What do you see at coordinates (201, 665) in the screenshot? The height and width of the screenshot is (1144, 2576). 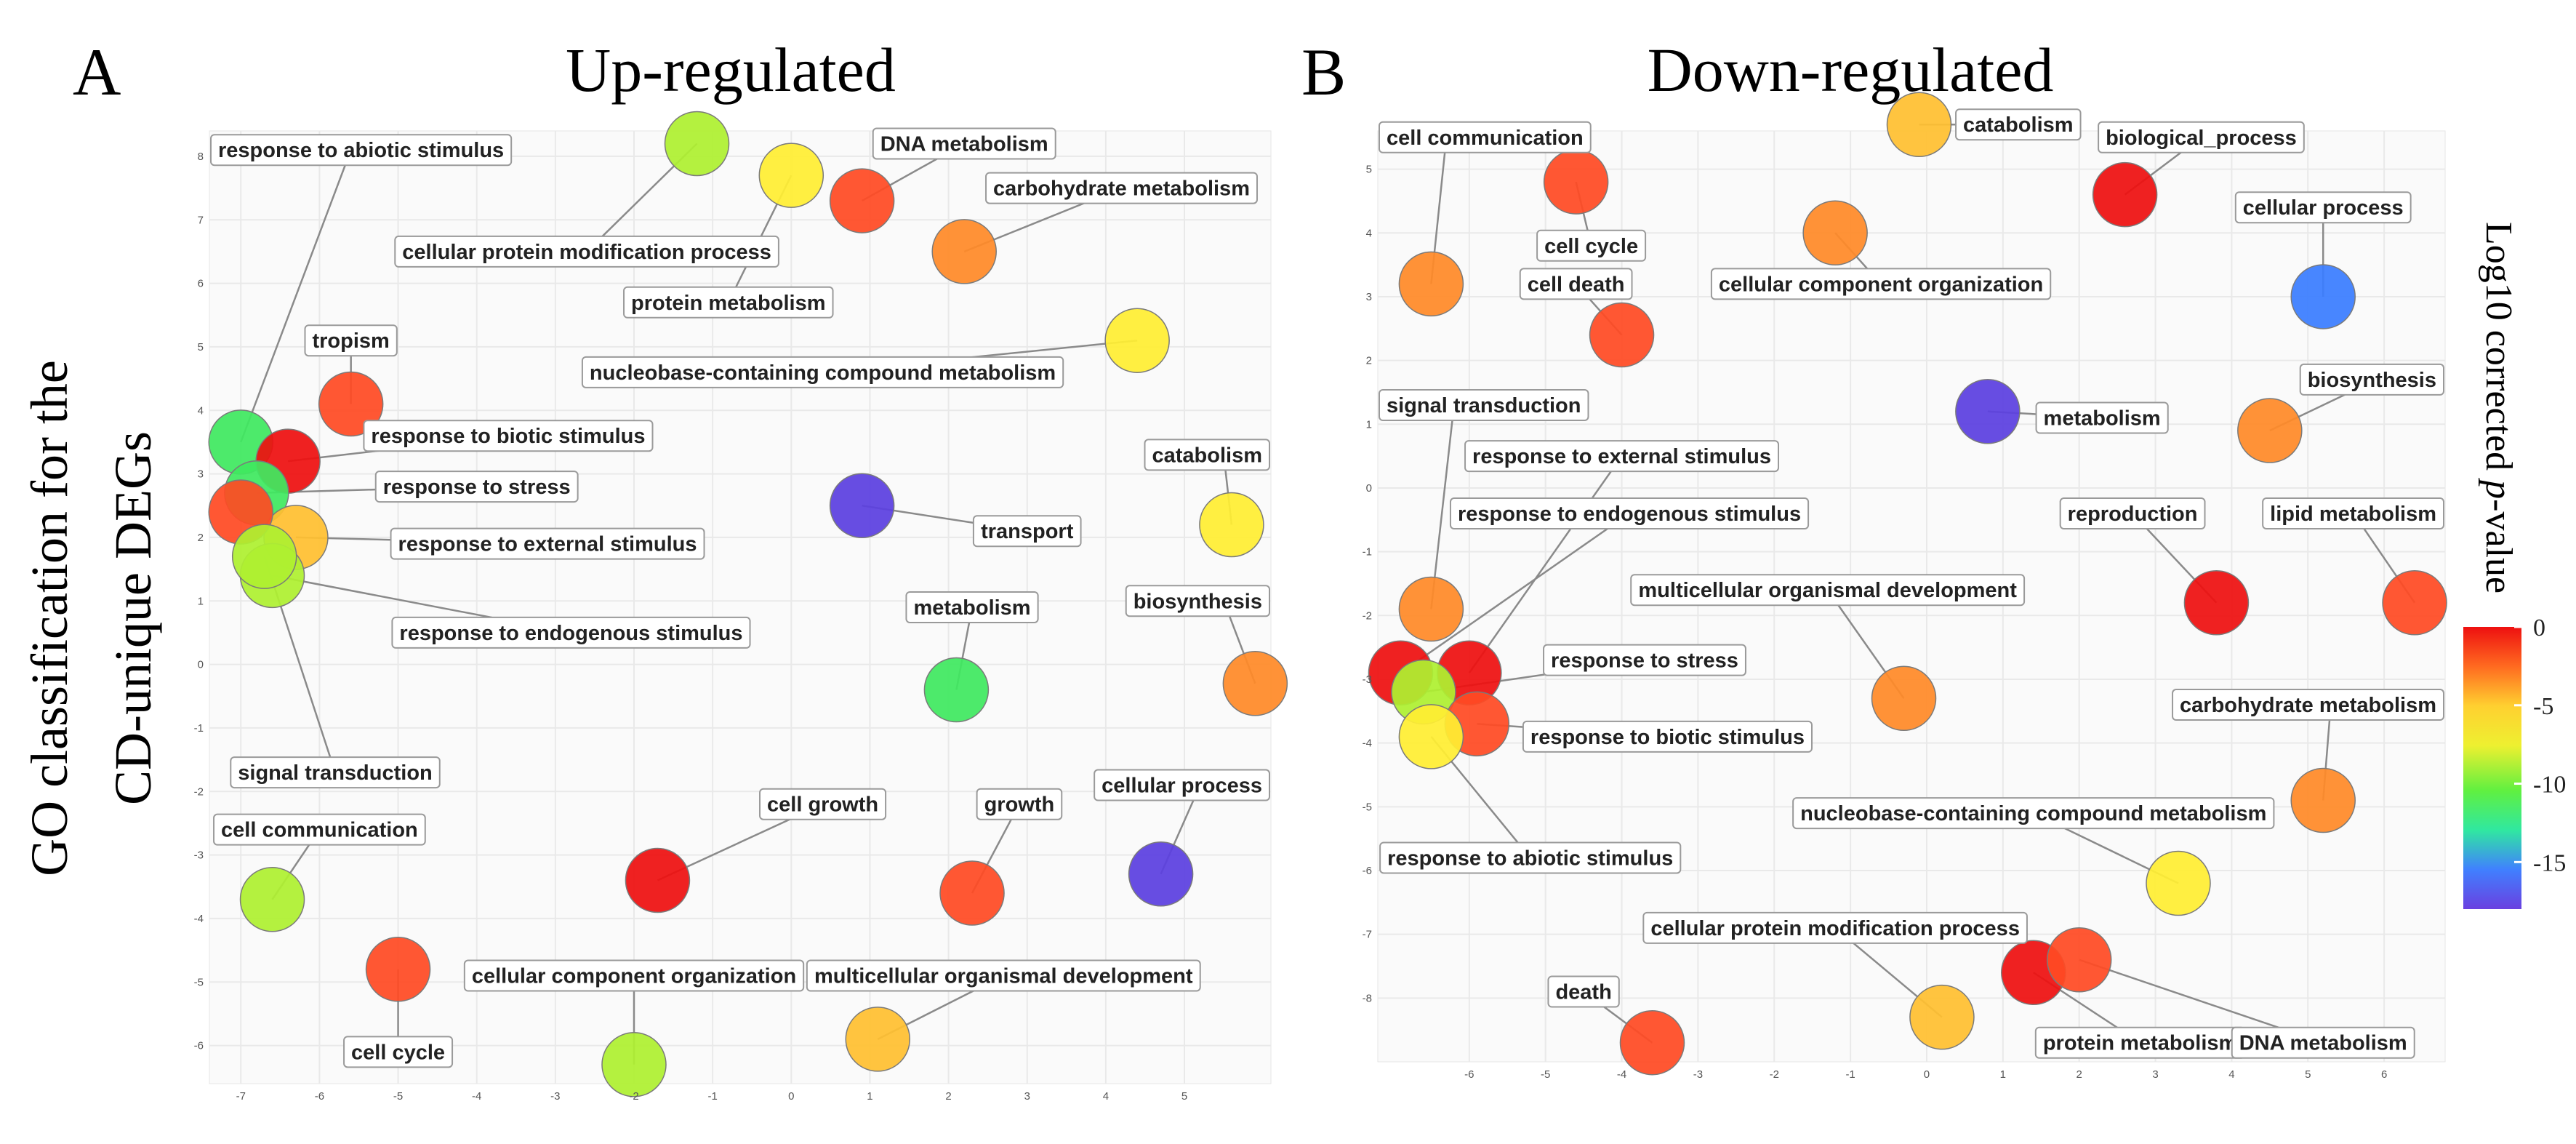 I see `panel-a-y-tick-8: 0` at bounding box center [201, 665].